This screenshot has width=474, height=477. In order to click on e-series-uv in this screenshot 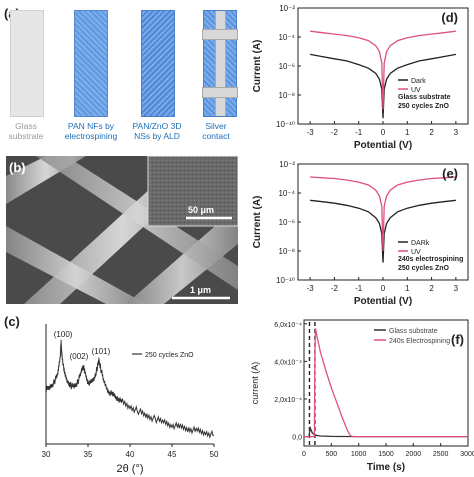, I will do `click(383, 214)`.